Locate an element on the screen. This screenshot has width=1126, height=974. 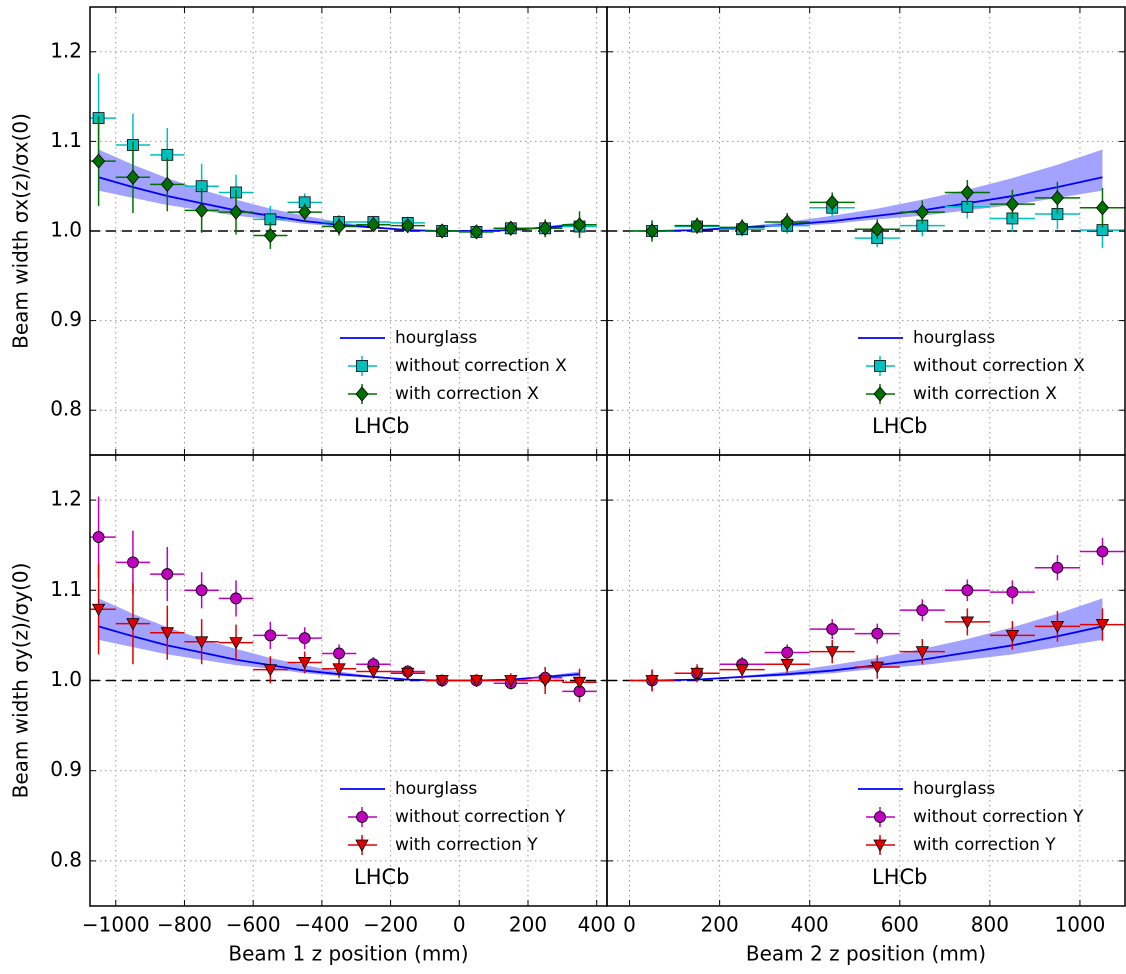
x-tick-label: −600 is located at coordinates (253, 925).